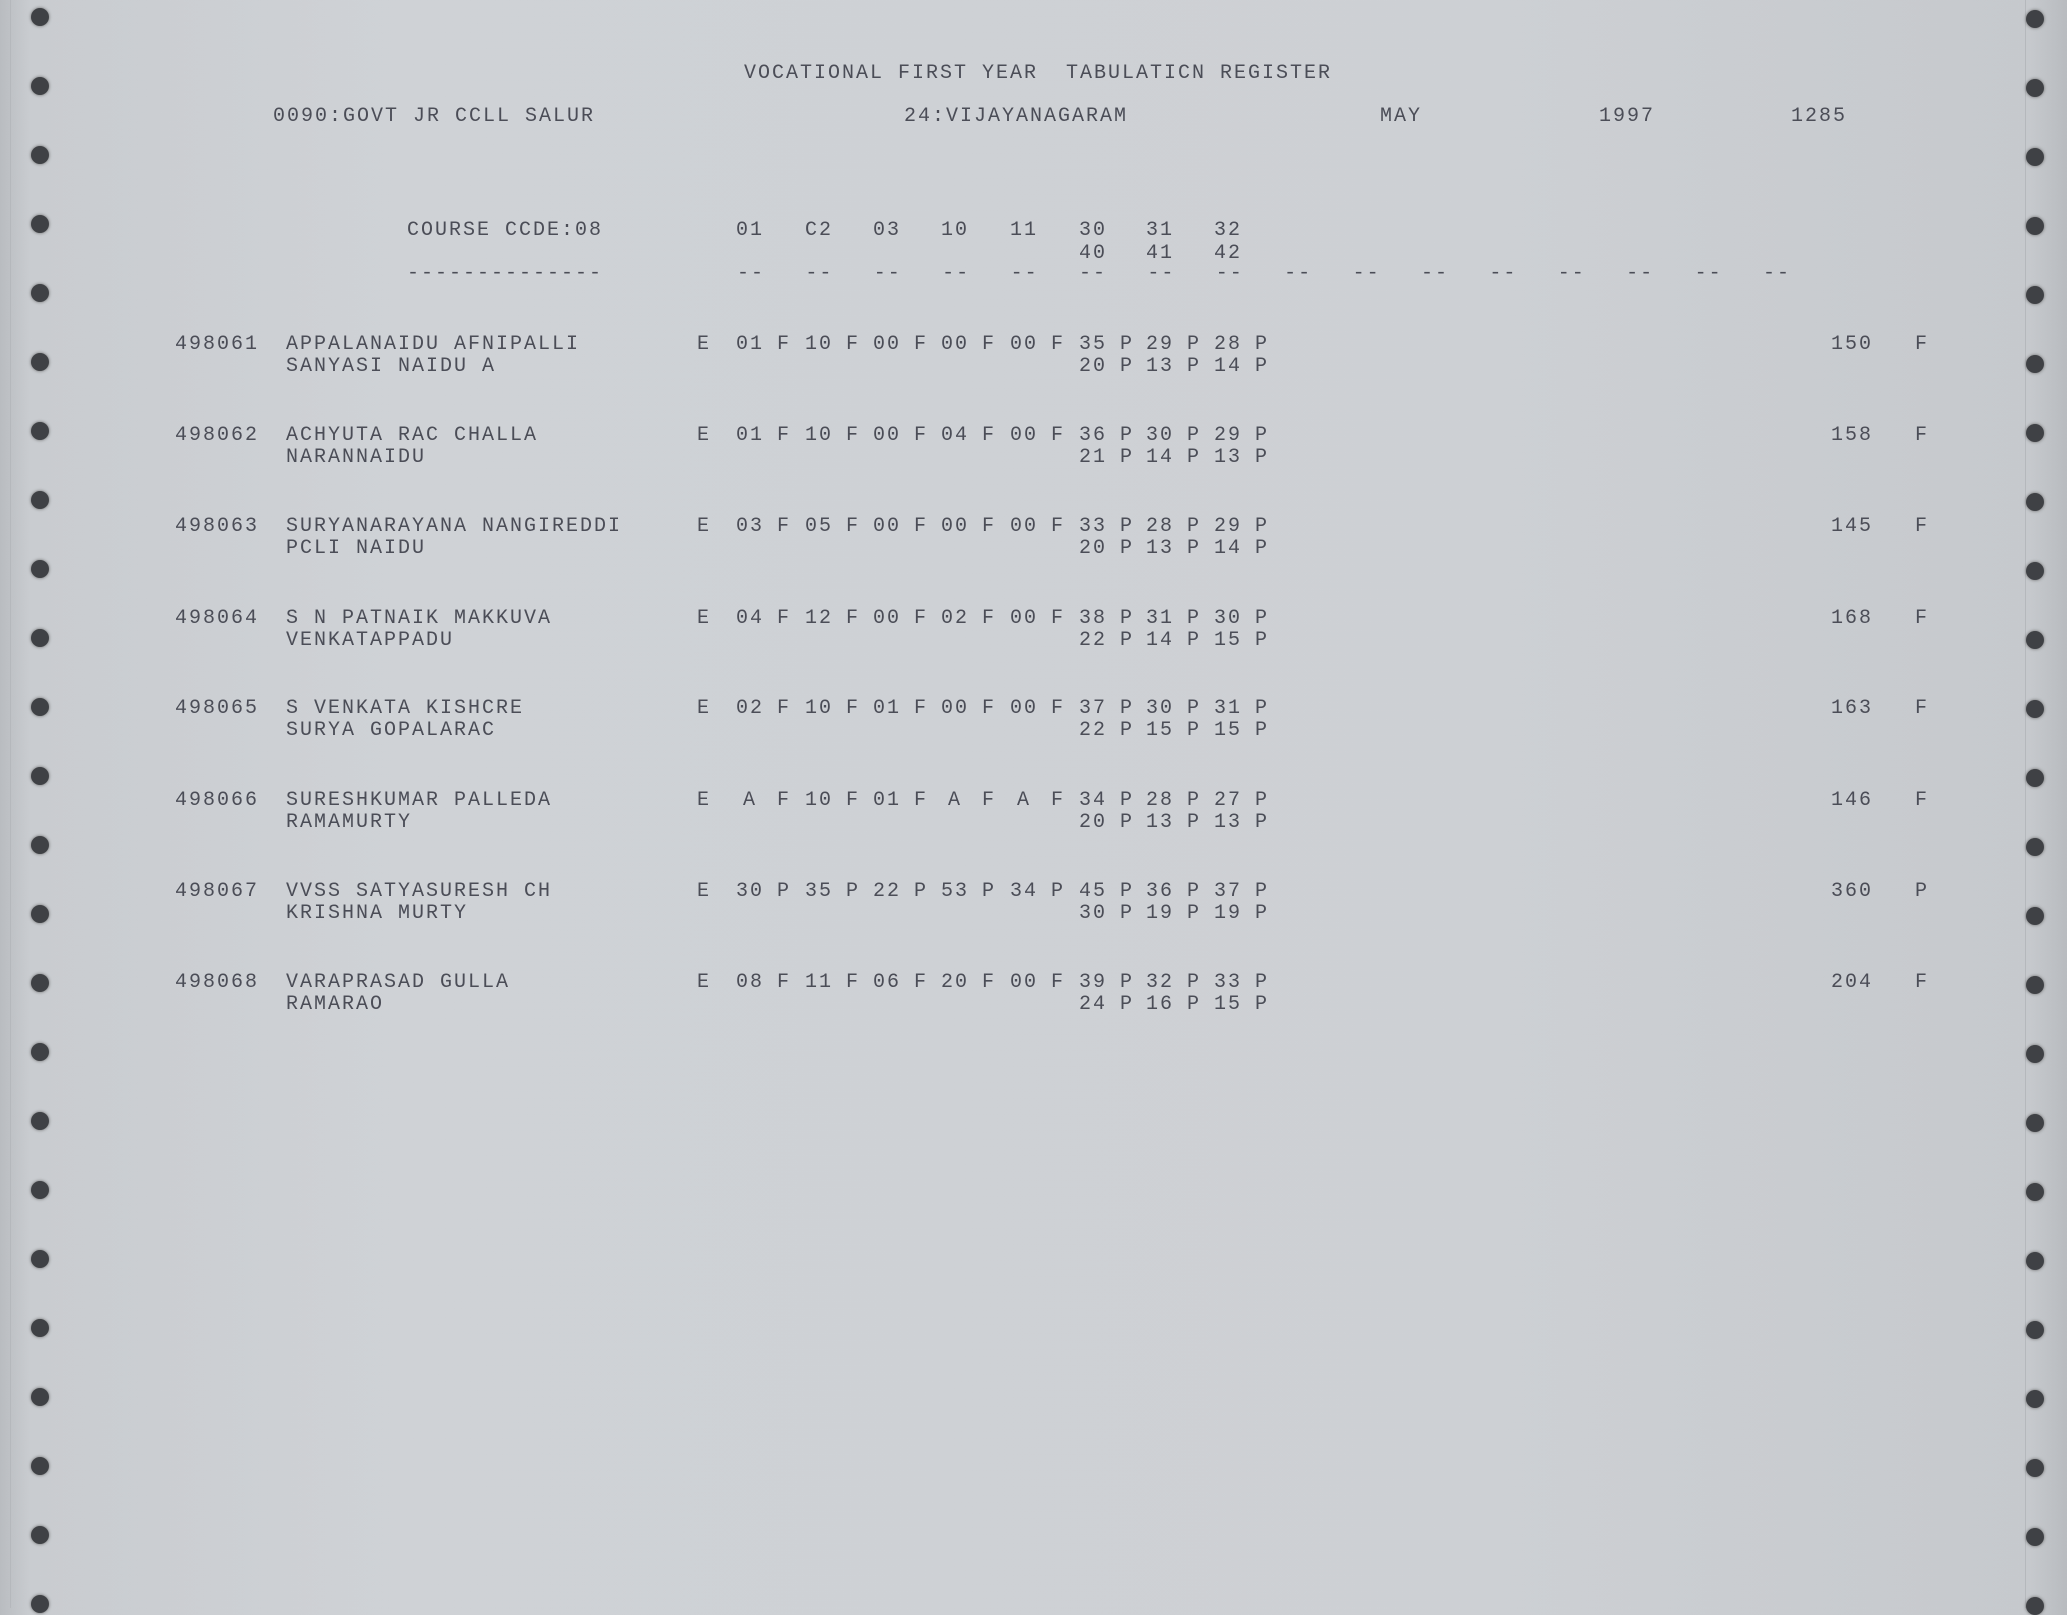 Image resolution: width=2067 pixels, height=1615 pixels. I want to click on college-name: 0090:GOVT JR CCLL SALUR, so click(434, 116).